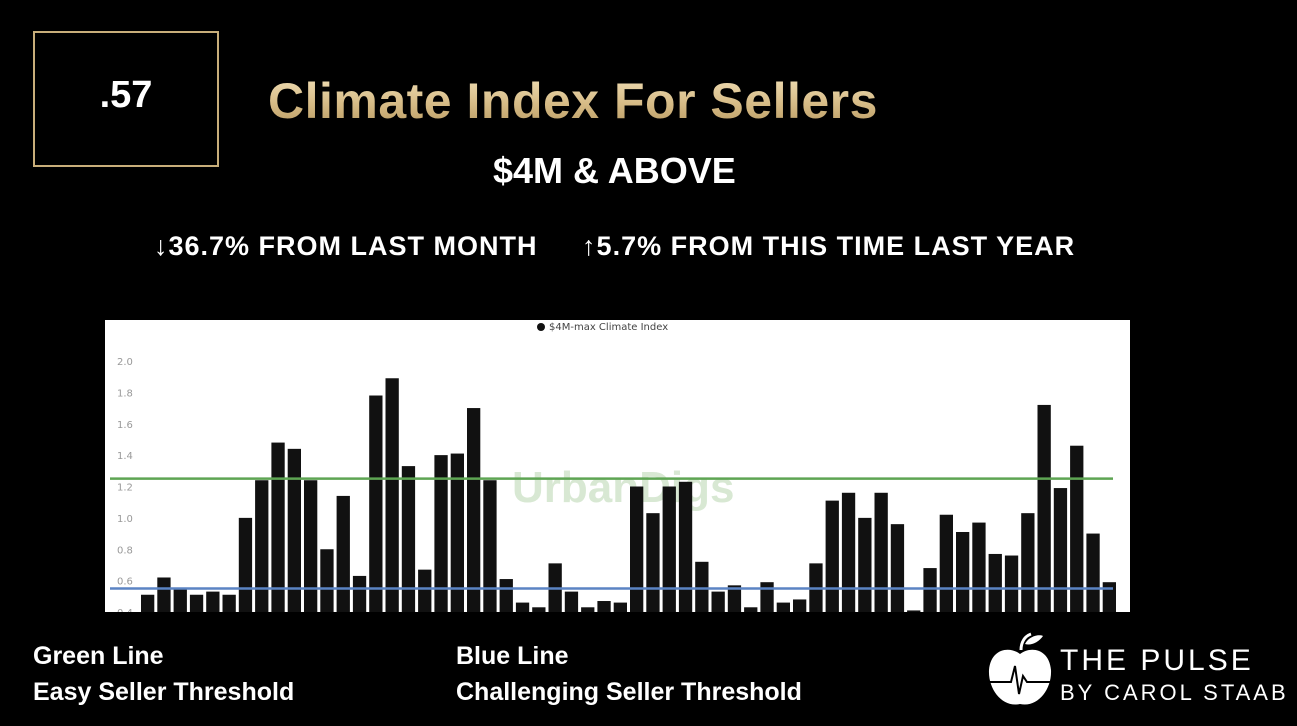 The height and width of the screenshot is (726, 1297). Describe the element at coordinates (126, 94) in the screenshot. I see `index-value: .57` at that location.